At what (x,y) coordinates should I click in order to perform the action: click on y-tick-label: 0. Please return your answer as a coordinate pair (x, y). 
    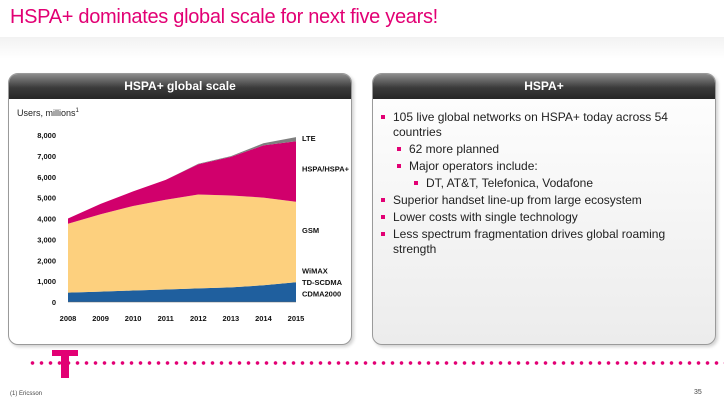
    Looking at the image, I should click on (54, 302).